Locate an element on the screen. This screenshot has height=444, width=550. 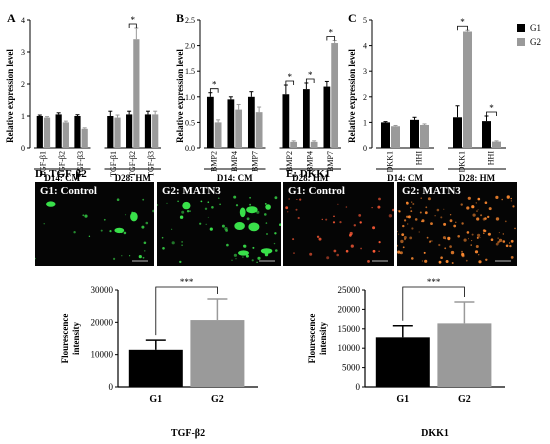
y-axis-label: Relative expression level is located at coordinates (180, 96).